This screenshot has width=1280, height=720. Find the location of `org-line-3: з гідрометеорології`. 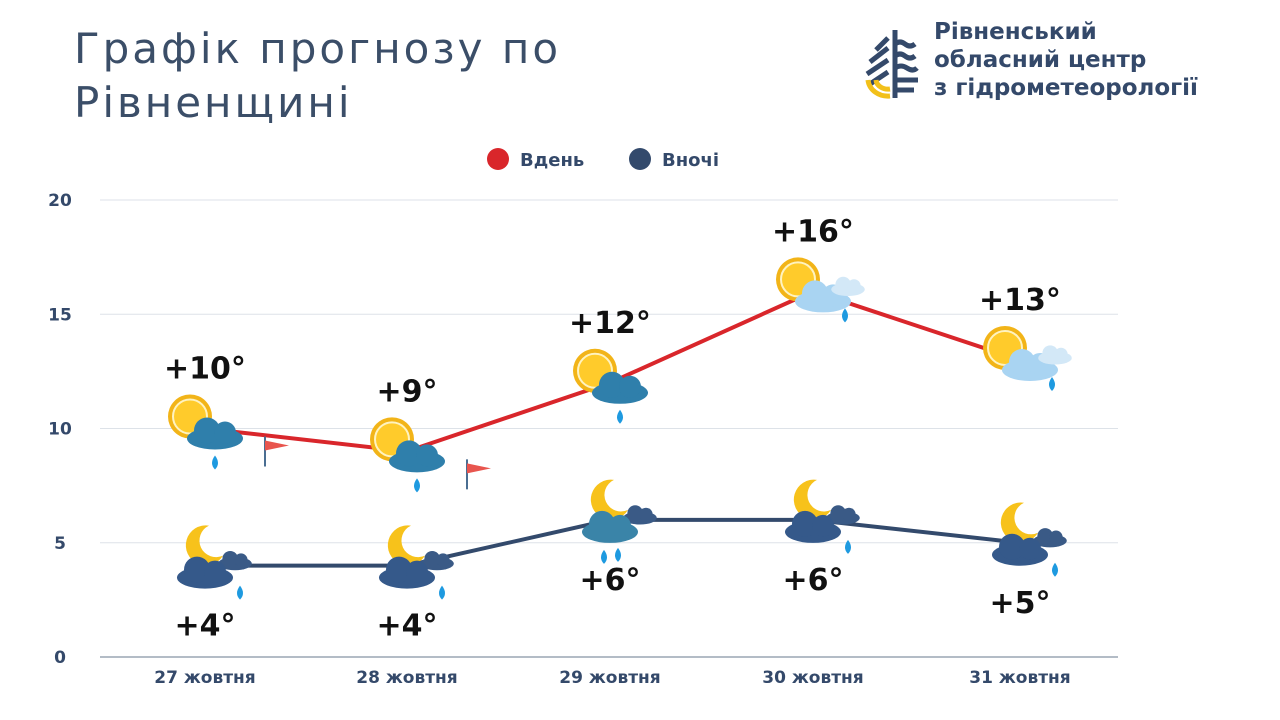

org-line-3: з гідрометеорології is located at coordinates (1066, 88).